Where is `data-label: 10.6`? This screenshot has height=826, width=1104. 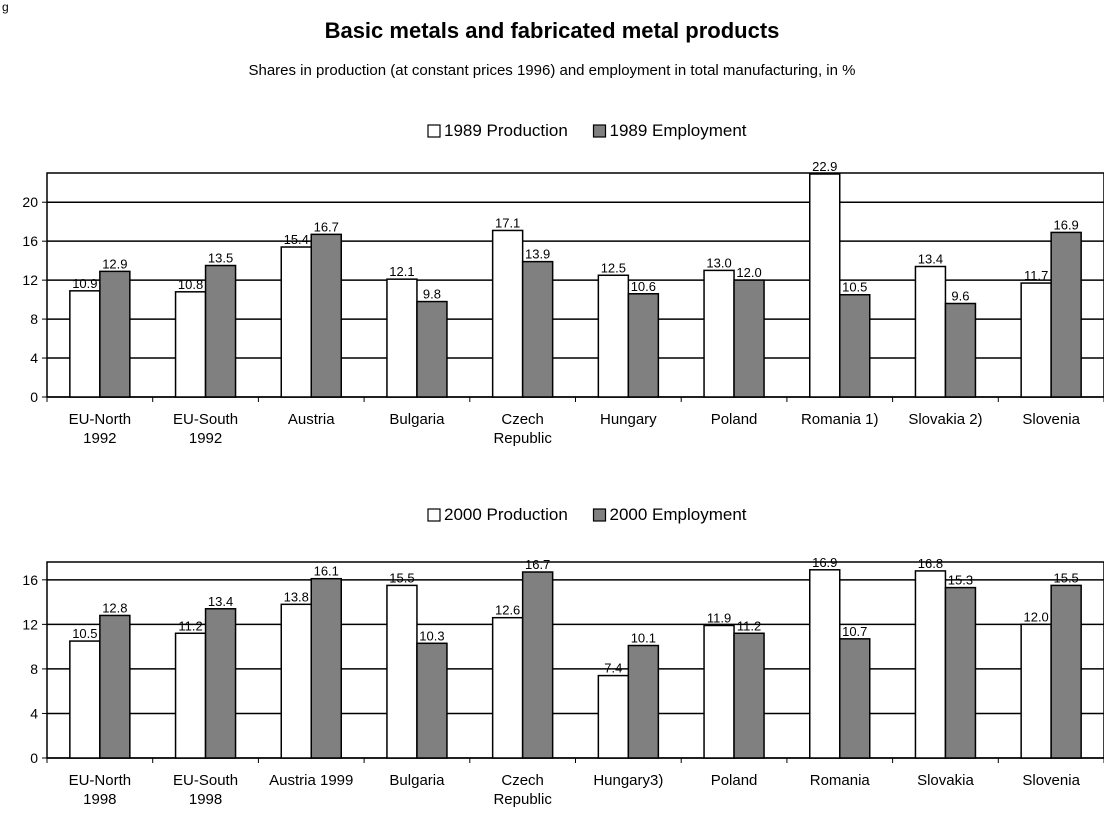 data-label: 10.6 is located at coordinates (643, 286).